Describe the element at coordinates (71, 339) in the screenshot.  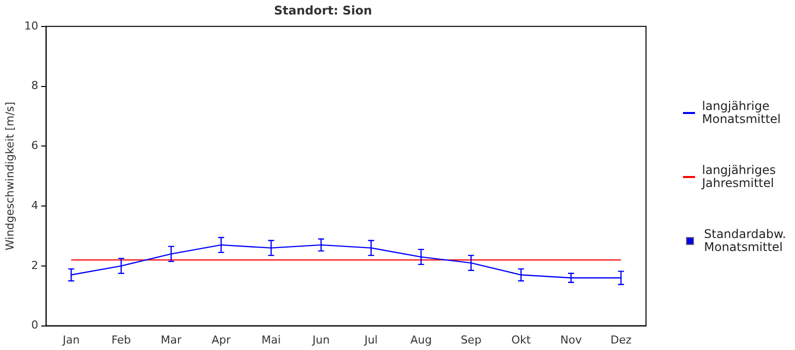
I see `x-tick-label: Jan` at that location.